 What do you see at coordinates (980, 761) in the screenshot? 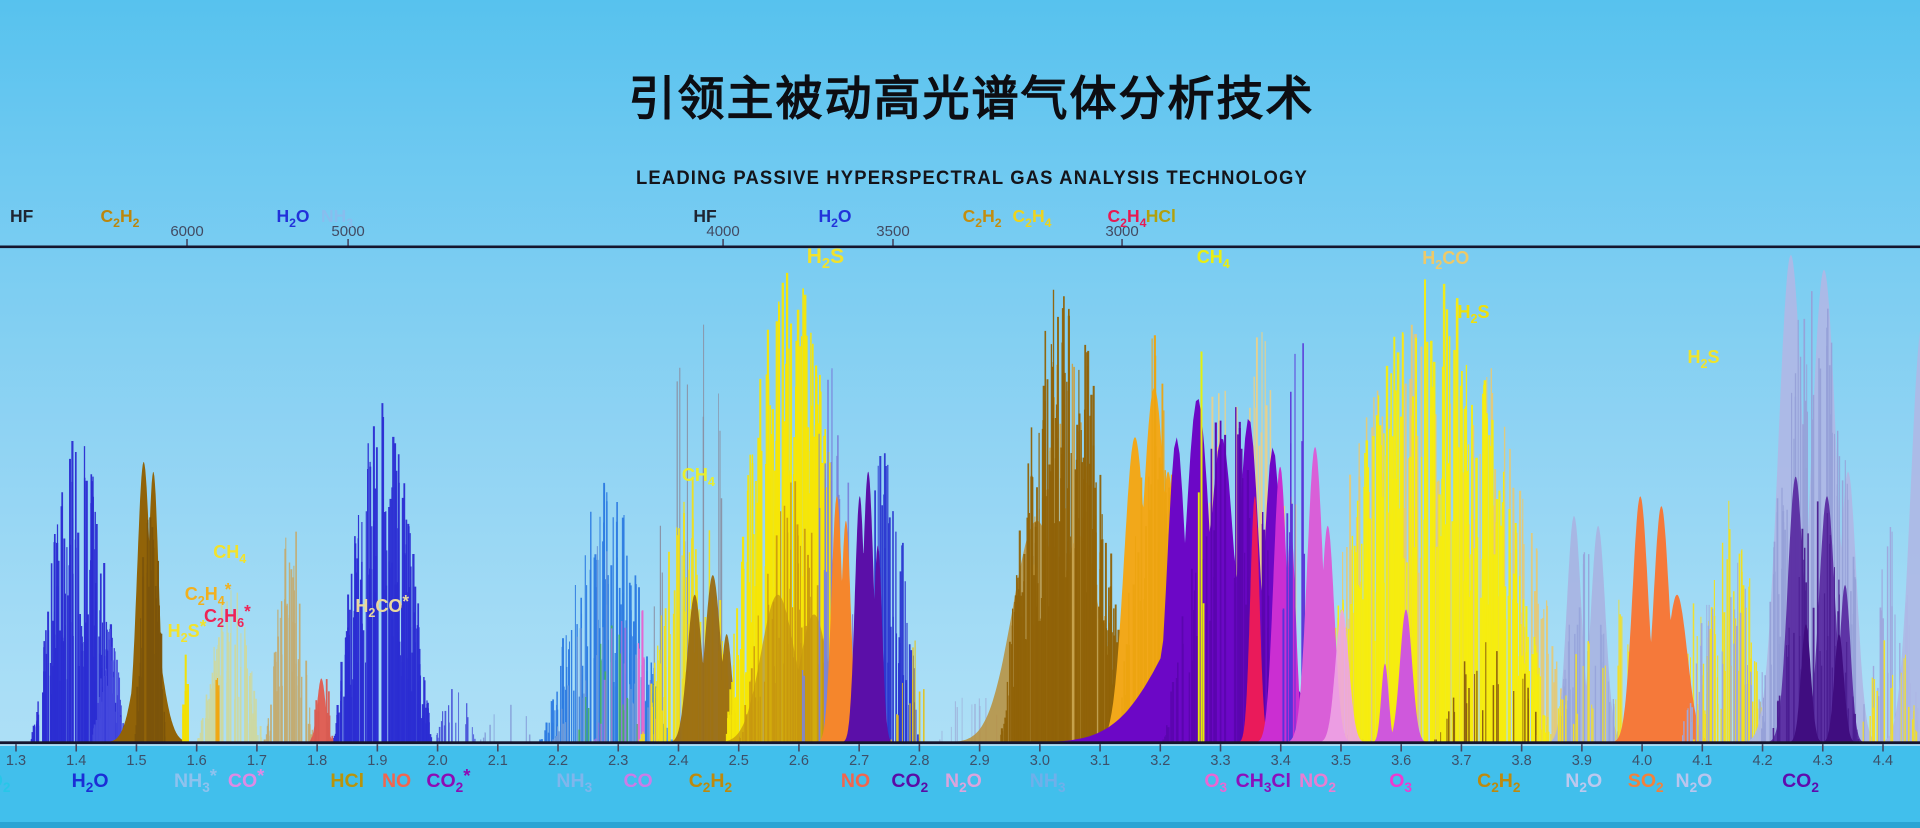
I see `svg-text: 2.9` at bounding box center [980, 761].